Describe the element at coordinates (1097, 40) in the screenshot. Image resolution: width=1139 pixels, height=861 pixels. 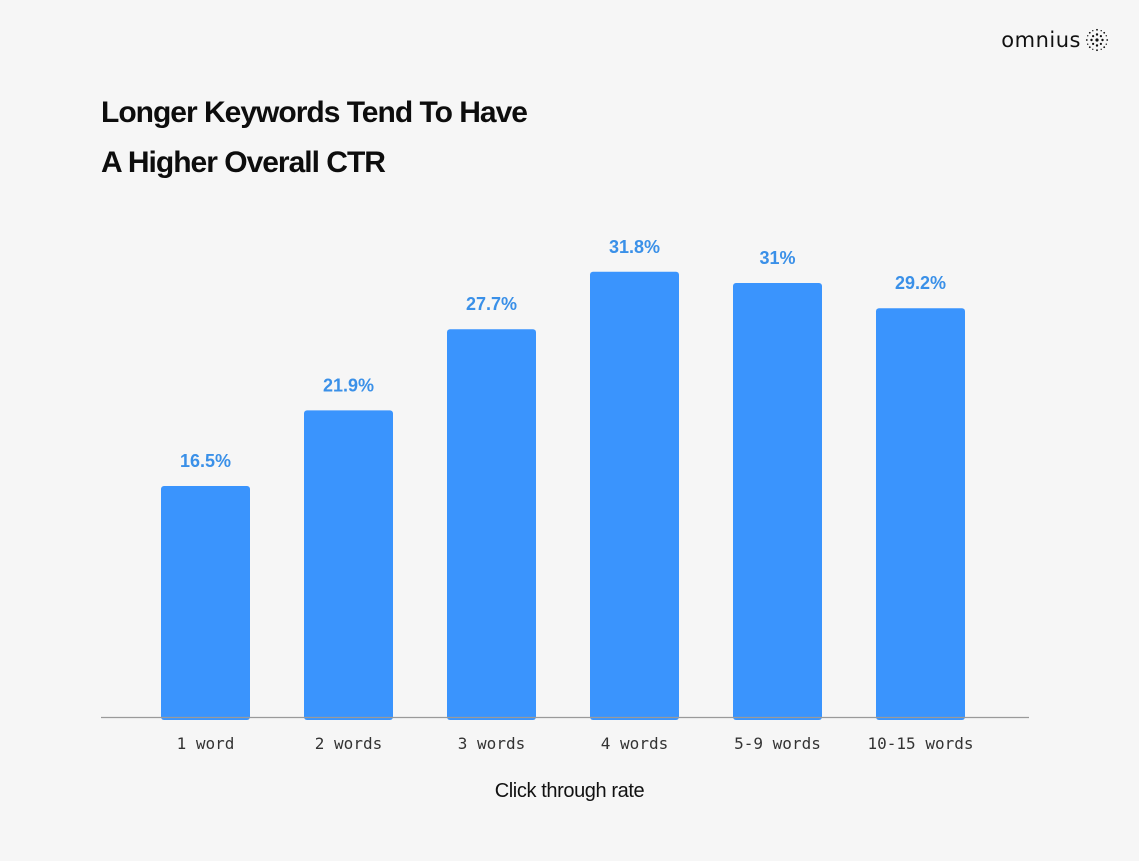
I see `dotted-sphere-icon` at that location.